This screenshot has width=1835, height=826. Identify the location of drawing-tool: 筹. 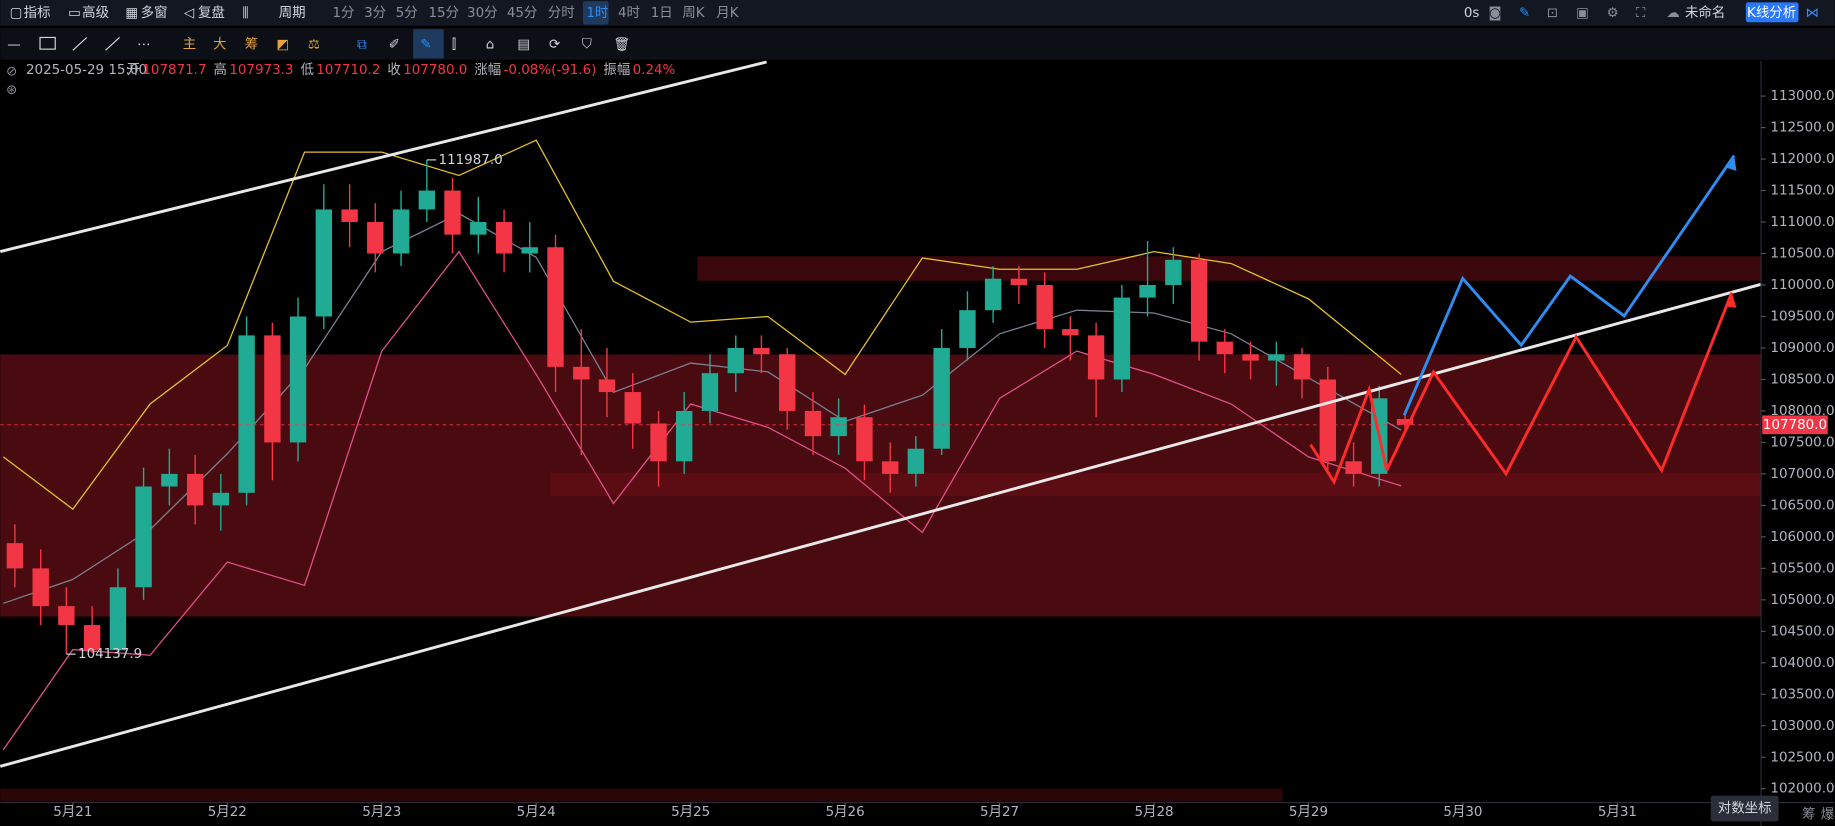
(251, 43).